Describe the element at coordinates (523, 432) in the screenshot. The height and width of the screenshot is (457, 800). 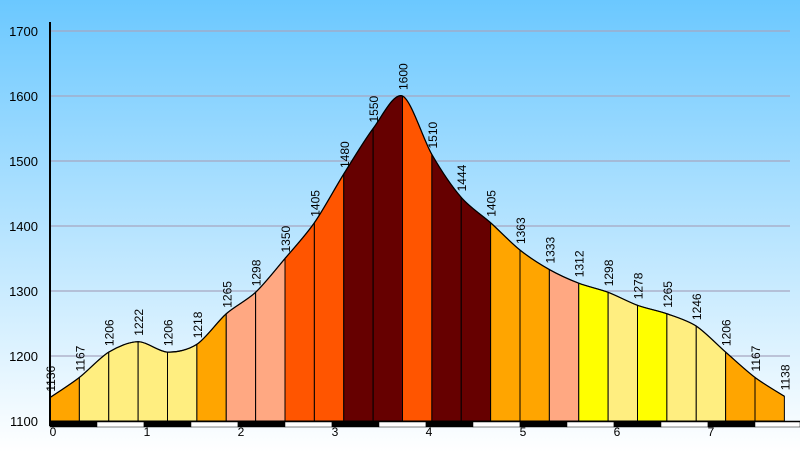
I see `x-tick-label: 5` at that location.